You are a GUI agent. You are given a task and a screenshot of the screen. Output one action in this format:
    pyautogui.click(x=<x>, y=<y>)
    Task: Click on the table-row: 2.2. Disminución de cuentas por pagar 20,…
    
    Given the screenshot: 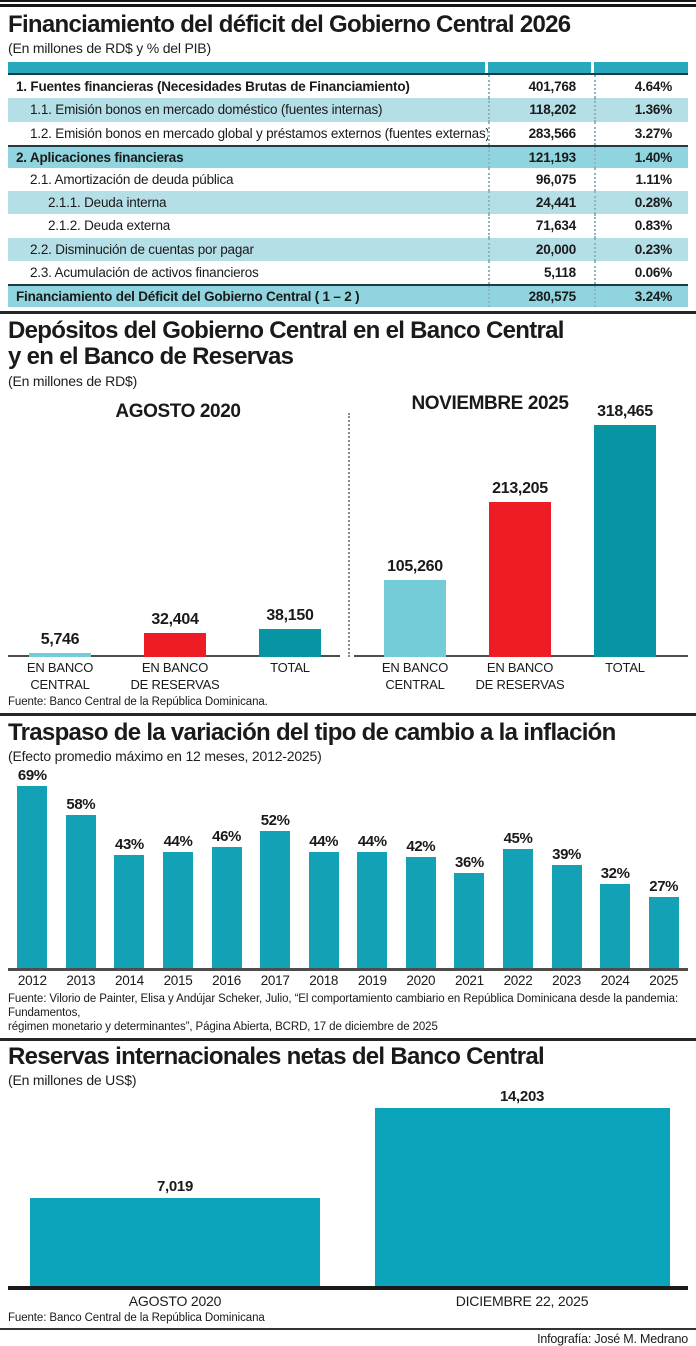 What is the action you would take?
    pyautogui.click(x=348, y=249)
    